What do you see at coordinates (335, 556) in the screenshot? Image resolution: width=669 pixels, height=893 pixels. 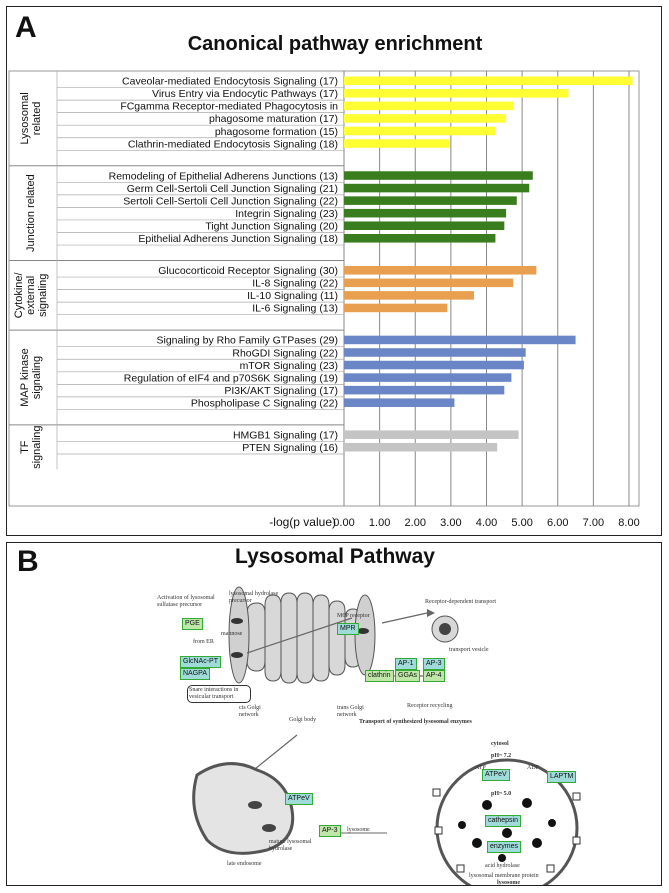 I see `pathway-title: Lysosomal Pathway` at bounding box center [335, 556].